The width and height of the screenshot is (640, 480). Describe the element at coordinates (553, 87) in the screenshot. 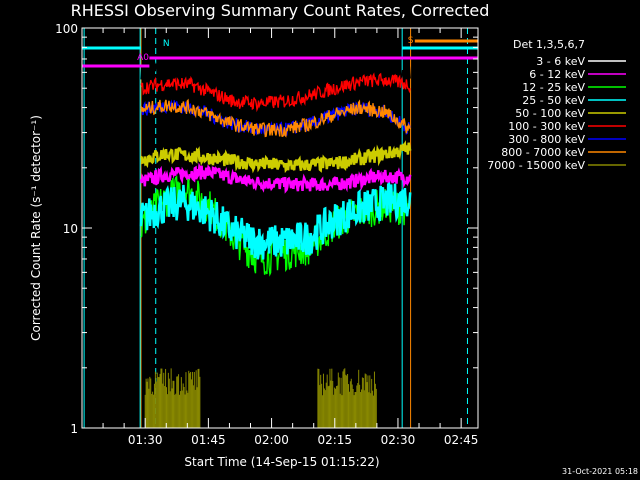

I see `legend-entry-label: 12 - 25 keV` at that location.